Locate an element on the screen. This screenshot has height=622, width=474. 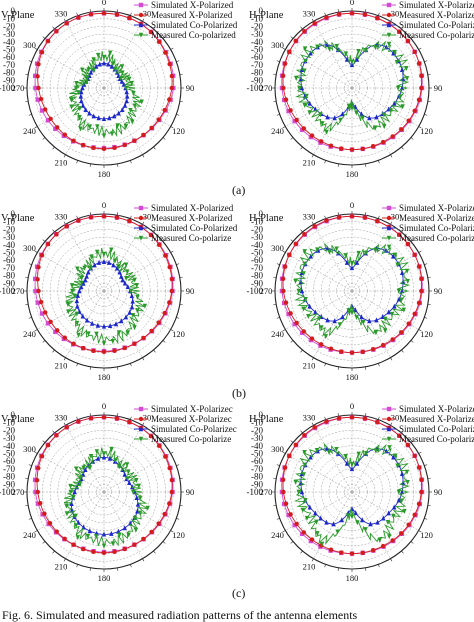
legend-label: Simulated X-Polarized is located at coordinates (436, 208).